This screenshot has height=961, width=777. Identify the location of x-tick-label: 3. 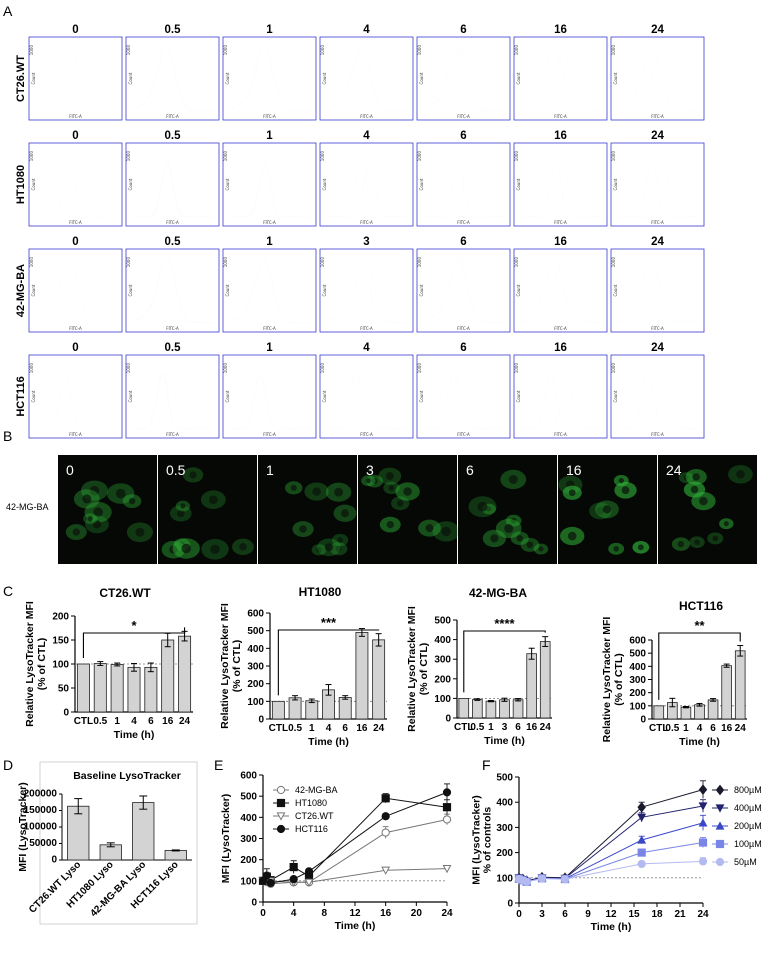
(505, 727).